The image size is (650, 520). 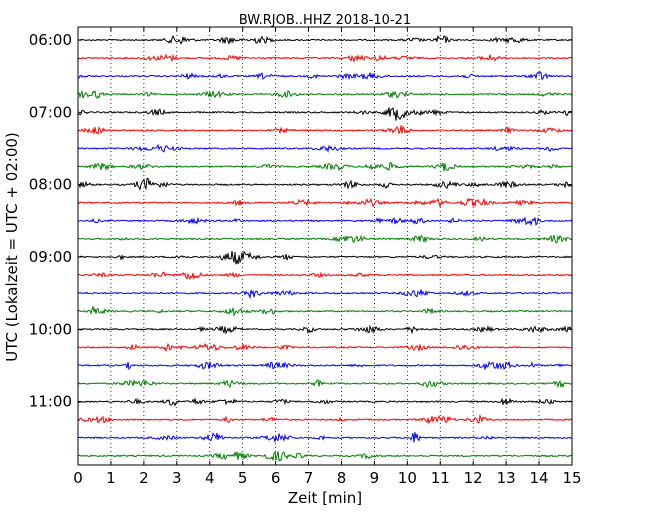 I want to click on x-tick-label: 0, so click(x=78, y=478).